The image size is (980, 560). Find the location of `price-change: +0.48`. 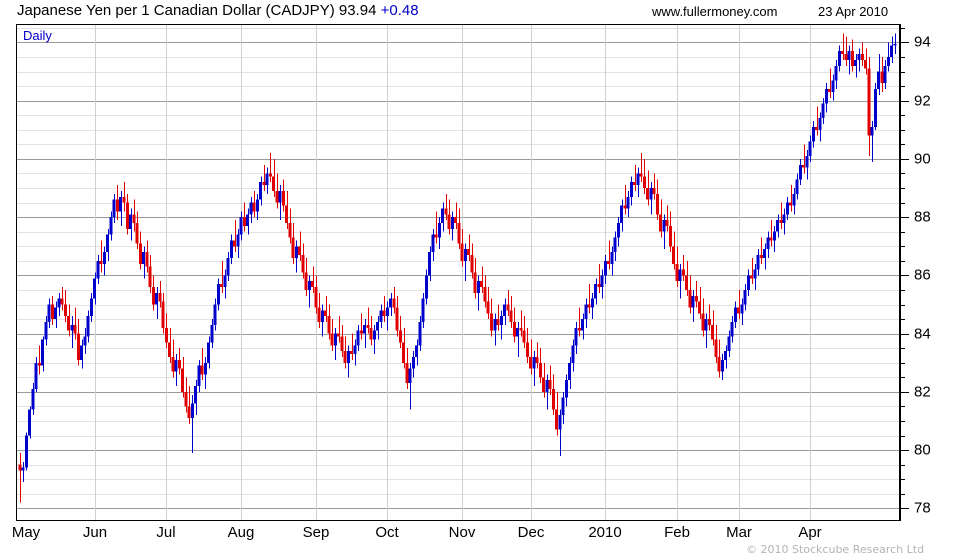

price-change: +0.48 is located at coordinates (399, 10).